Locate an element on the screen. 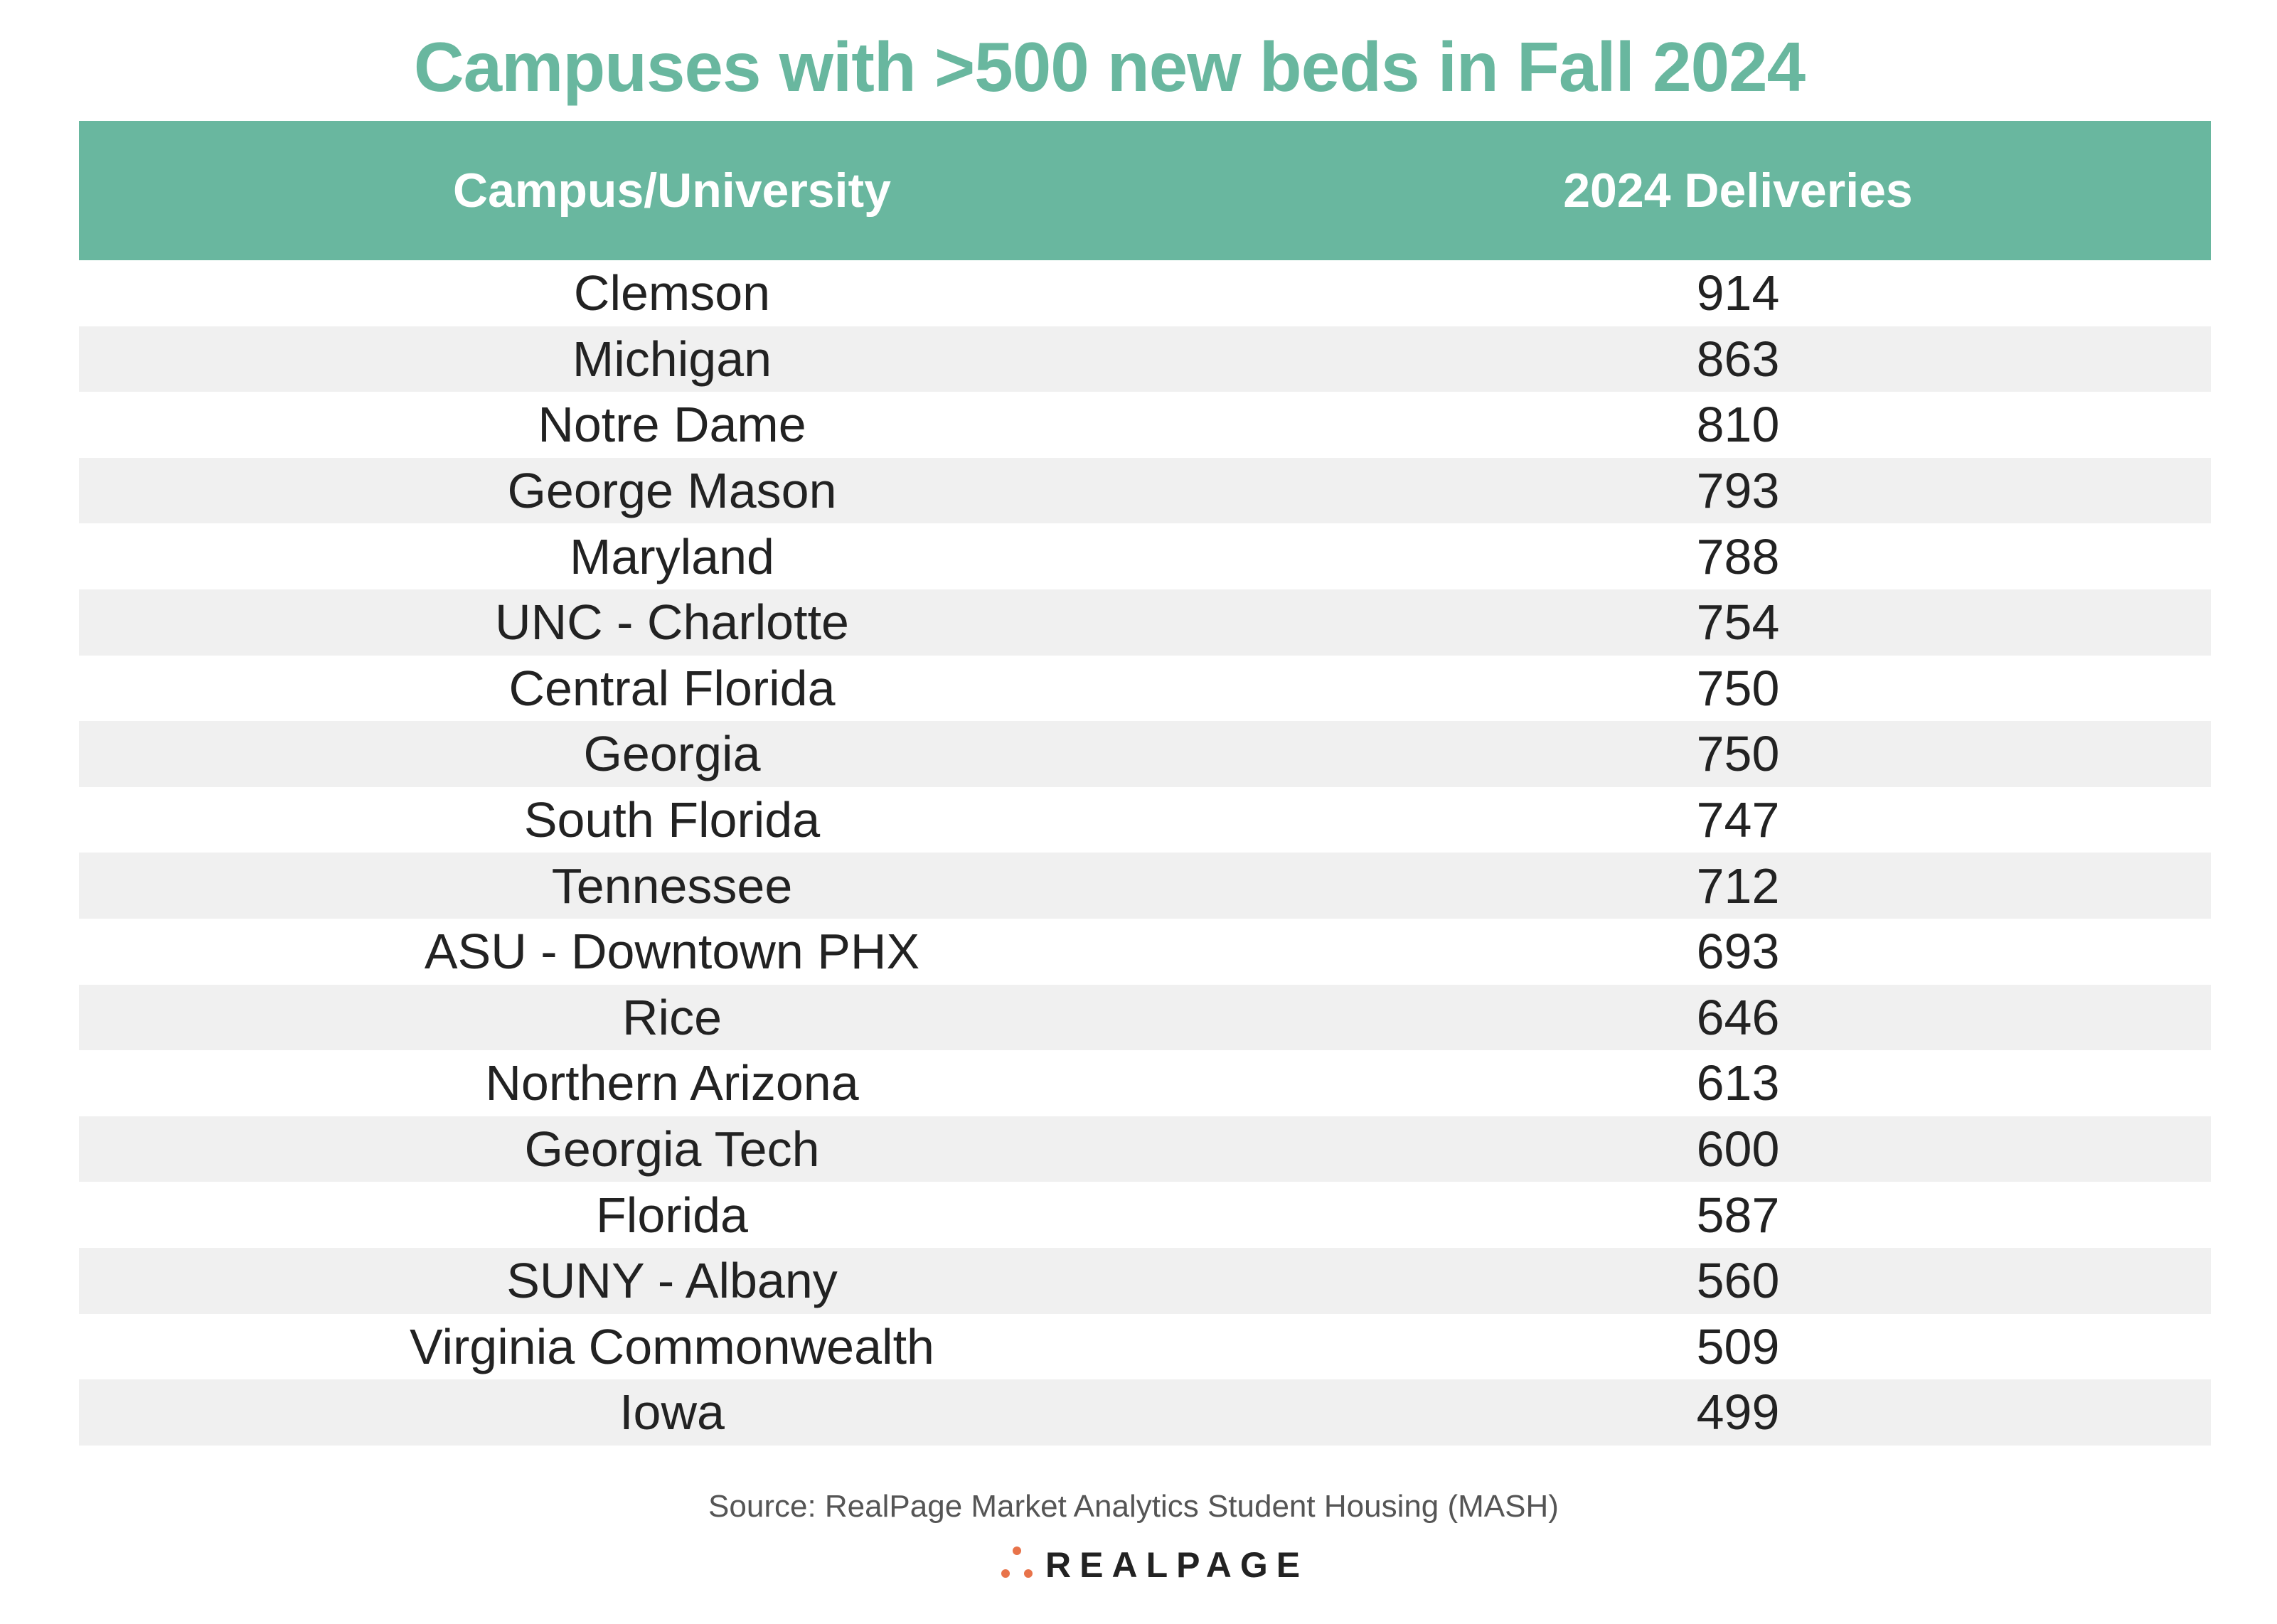  deliveries-value-cell: 560 is located at coordinates (1738, 1281).